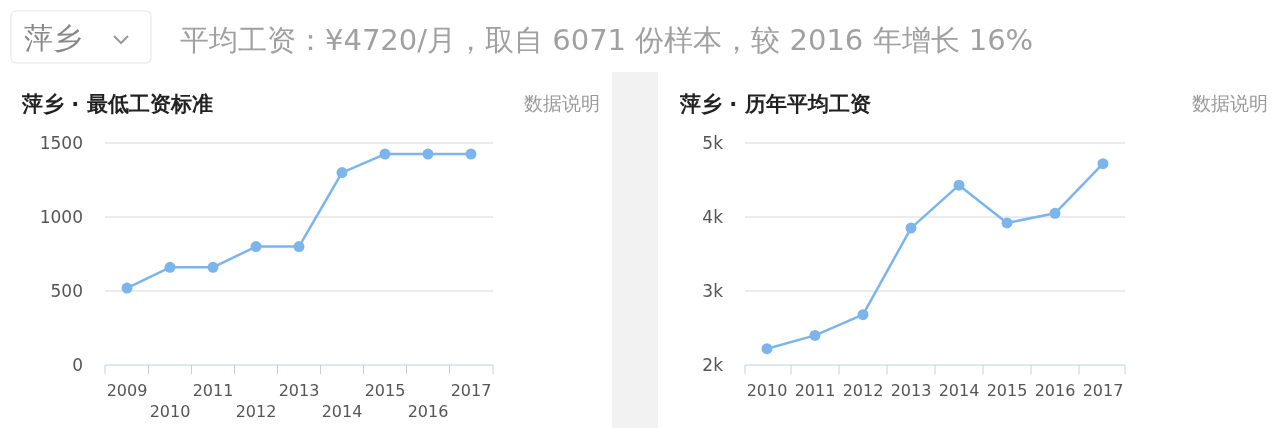 The width and height of the screenshot is (1280, 428). Describe the element at coordinates (77, 365) in the screenshot. I see `y-tick-label: 0` at that location.